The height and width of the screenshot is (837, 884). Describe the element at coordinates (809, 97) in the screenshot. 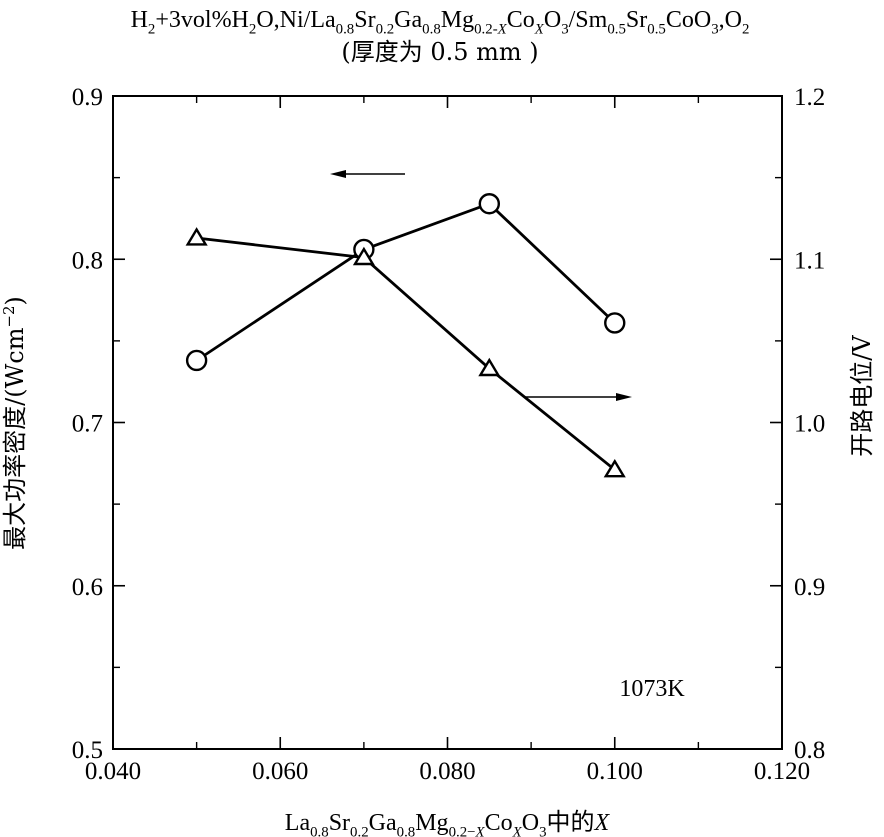

I see `y-tick-label: 1.2` at that location.